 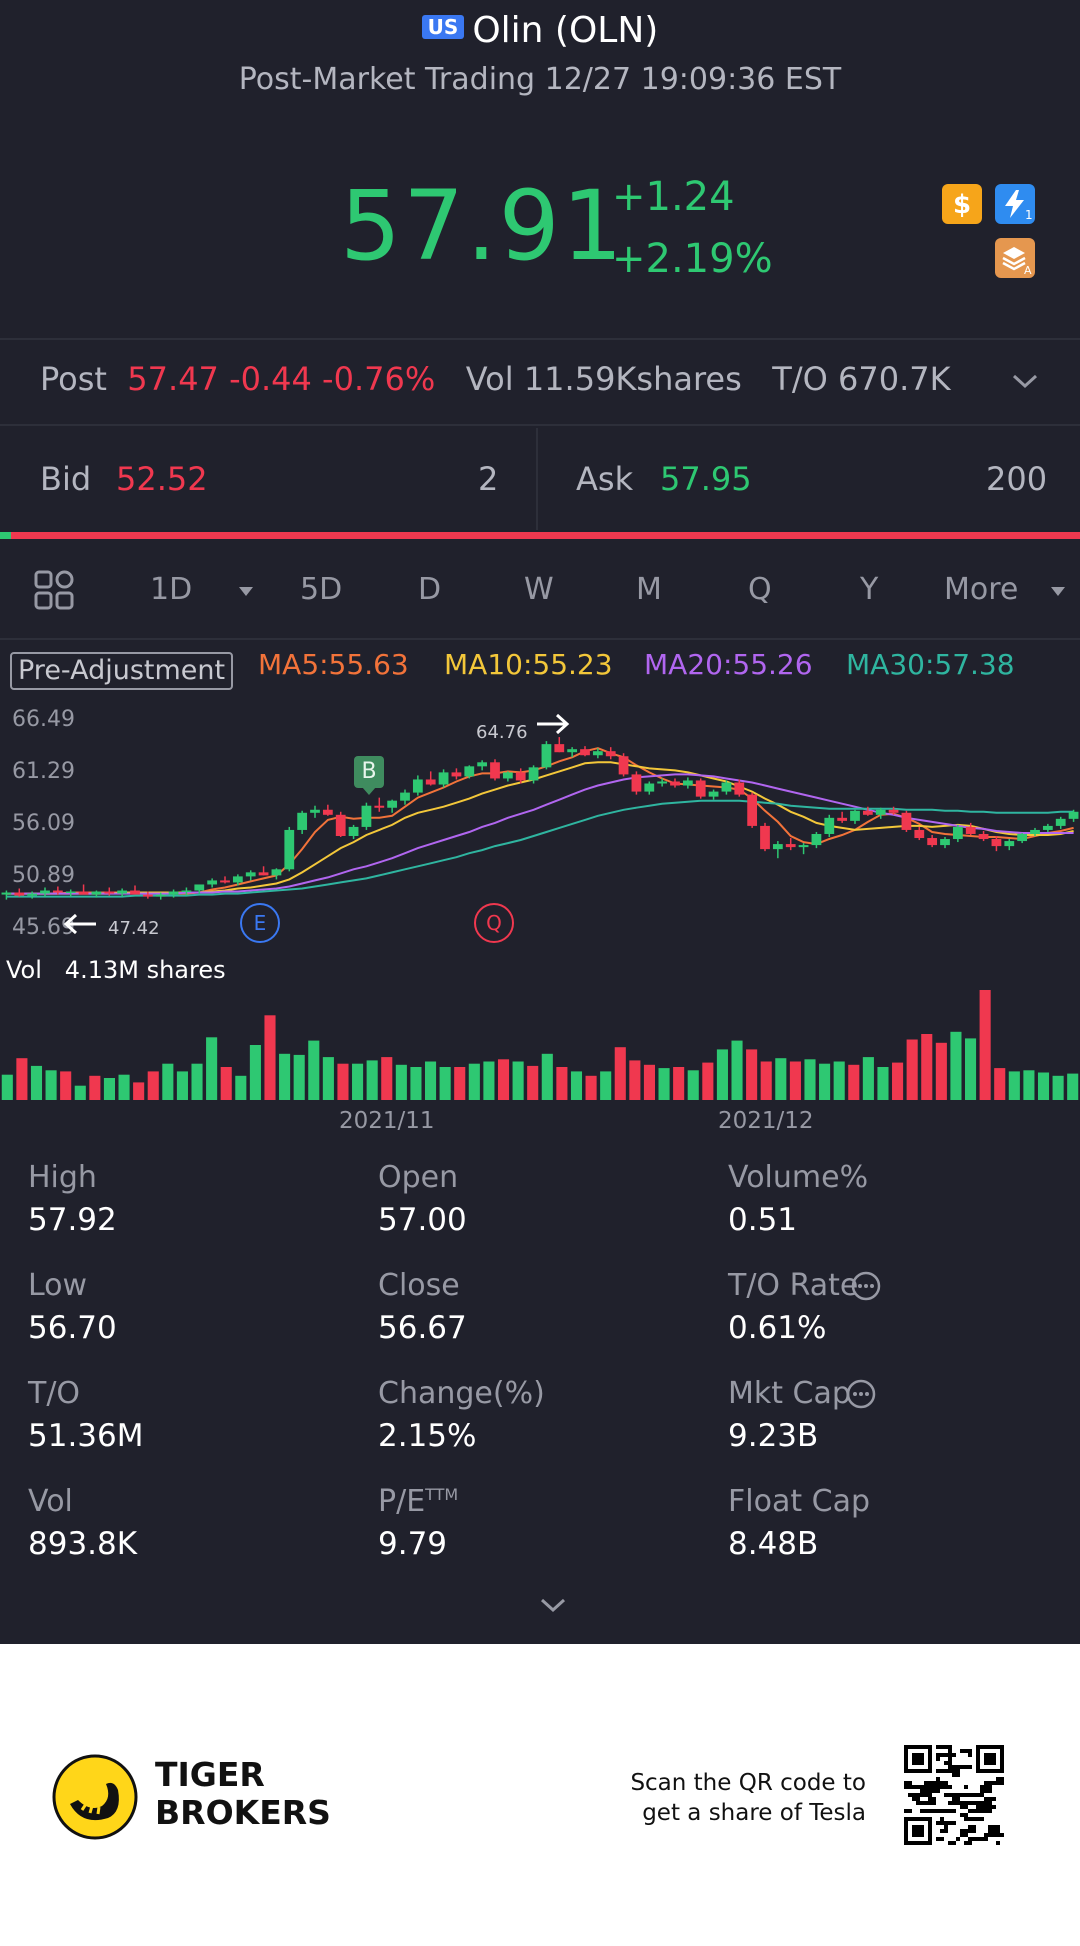 What do you see at coordinates (369, 791) in the screenshot?
I see `buy-marker-pointer` at bounding box center [369, 791].